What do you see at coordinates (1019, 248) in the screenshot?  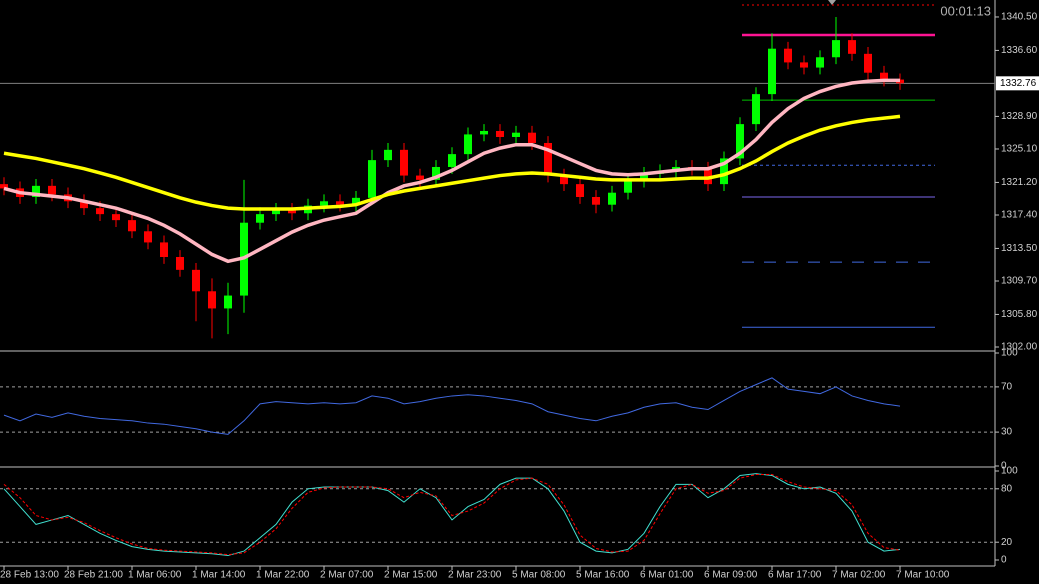 I see `y-tick-label: 1313.50` at bounding box center [1019, 248].